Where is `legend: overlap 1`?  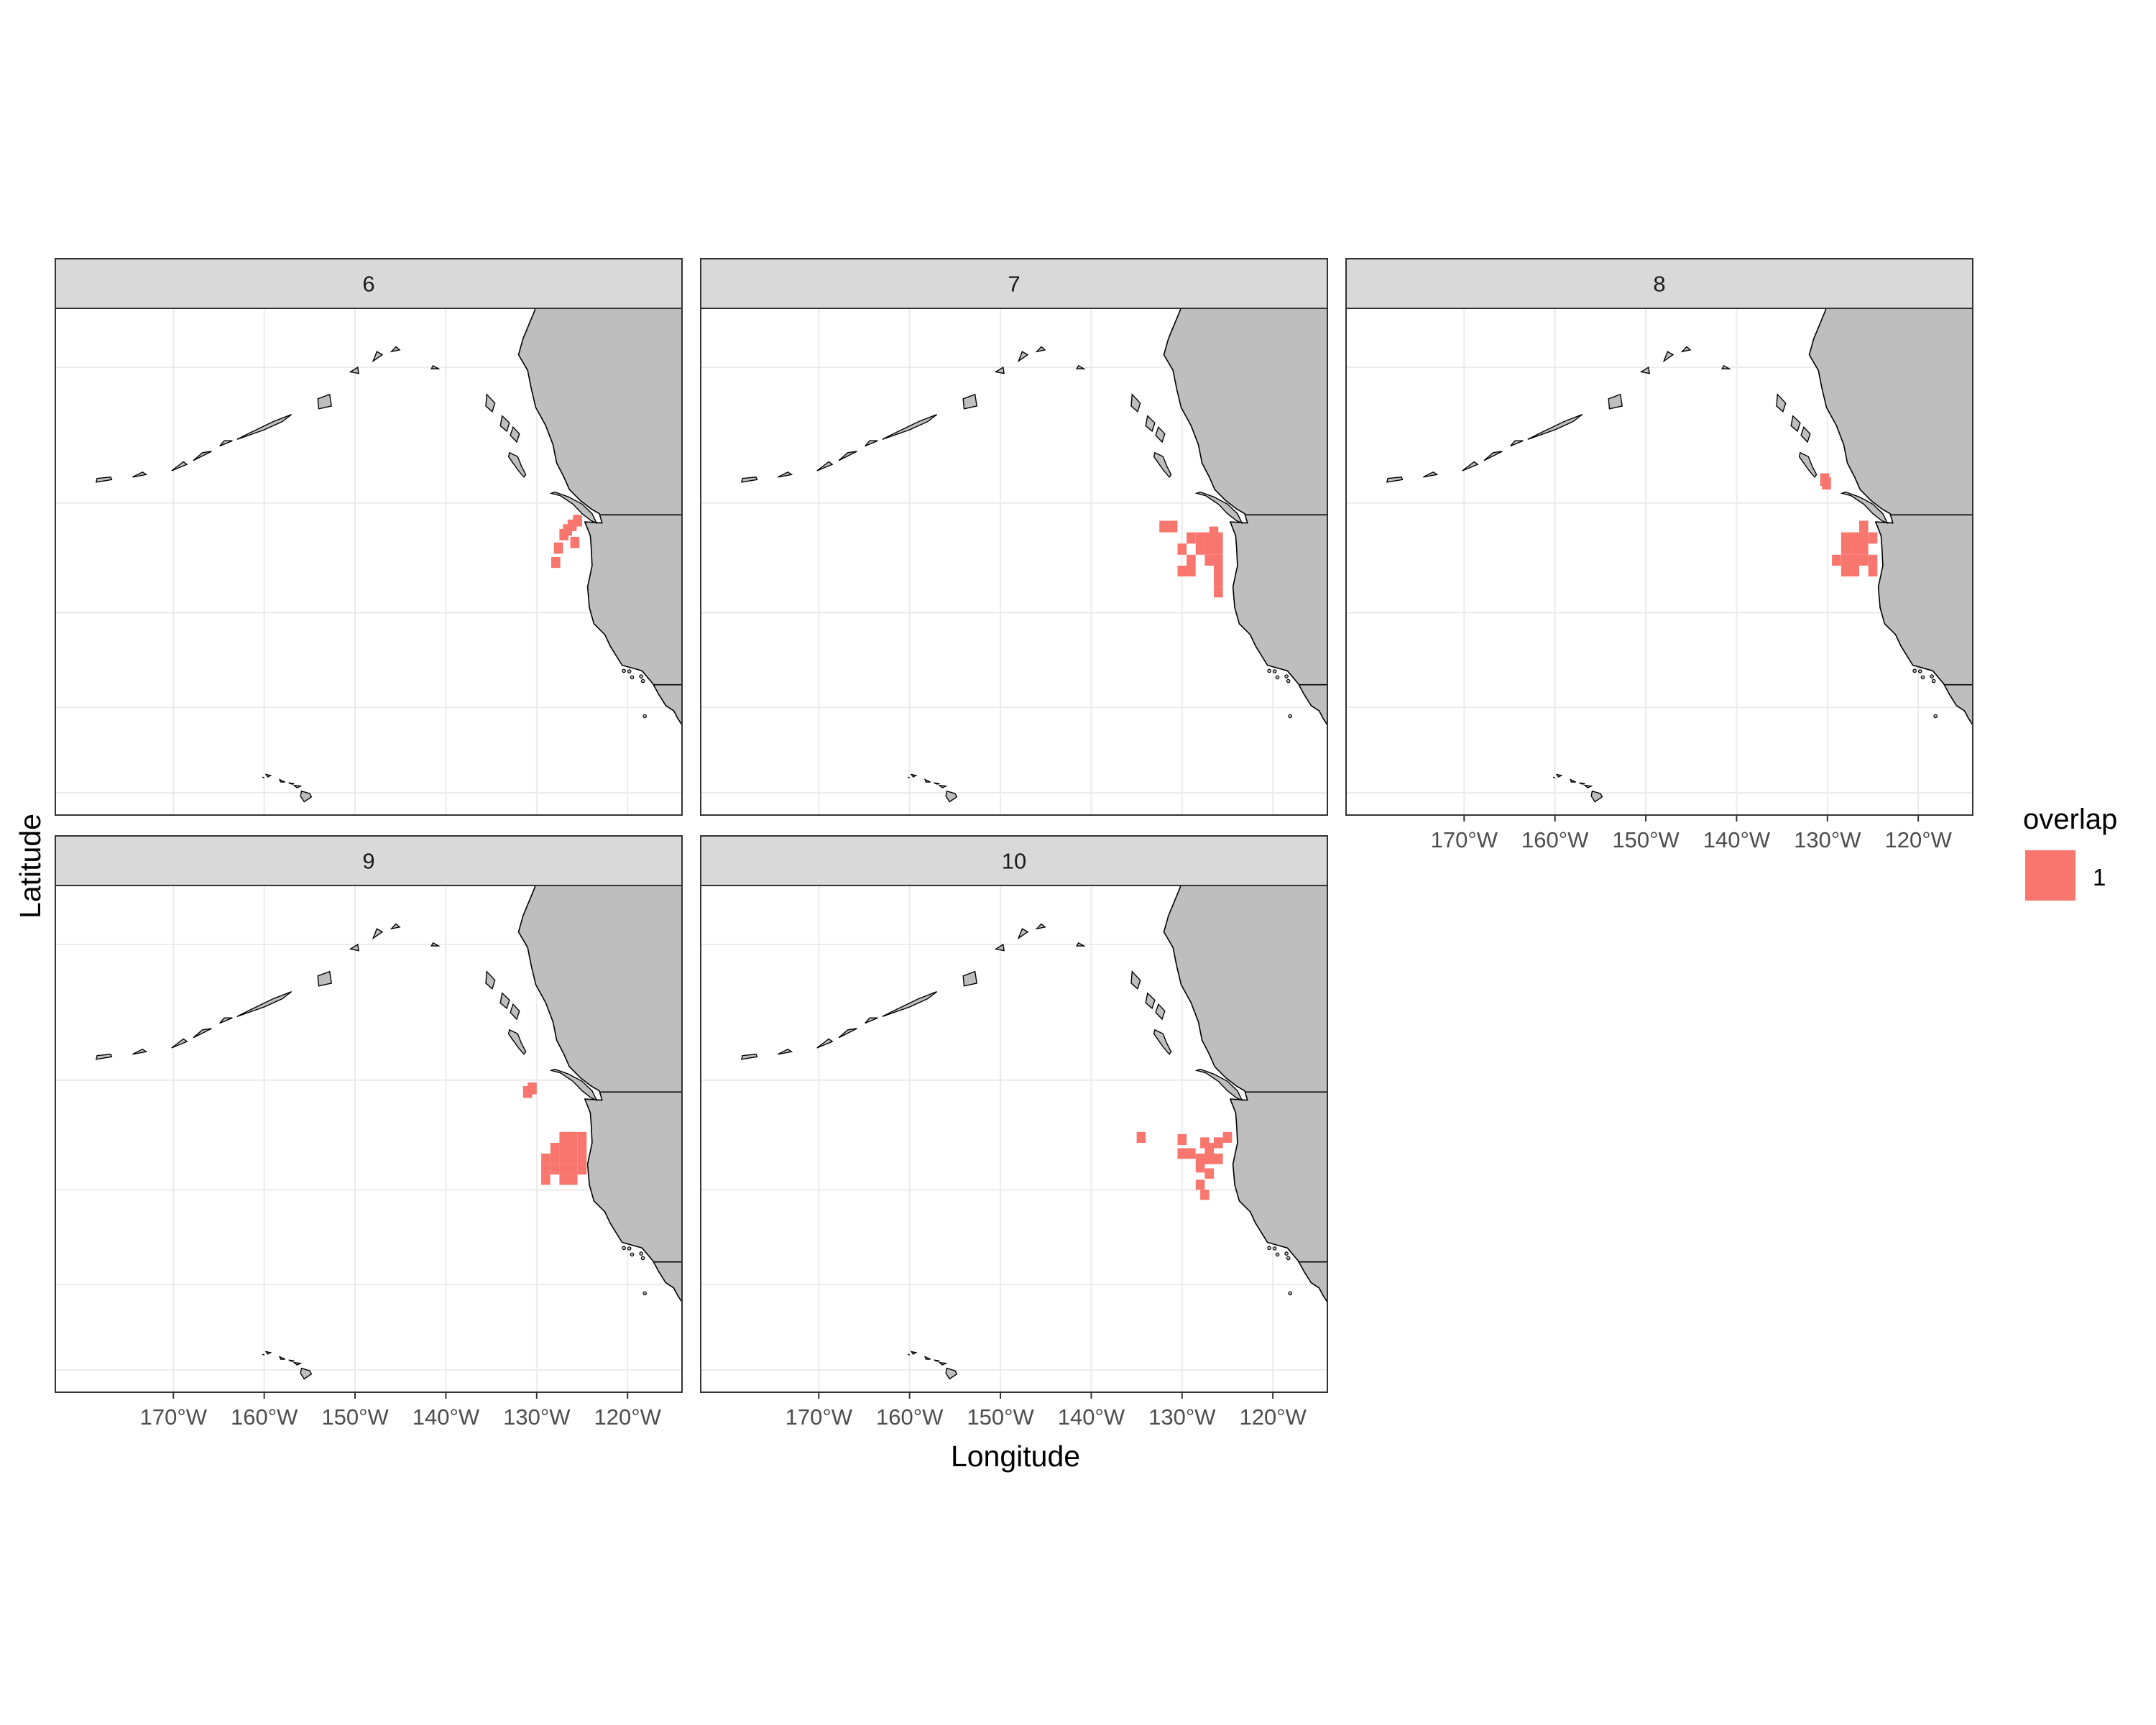 legend: overlap 1 is located at coordinates (2070, 852).